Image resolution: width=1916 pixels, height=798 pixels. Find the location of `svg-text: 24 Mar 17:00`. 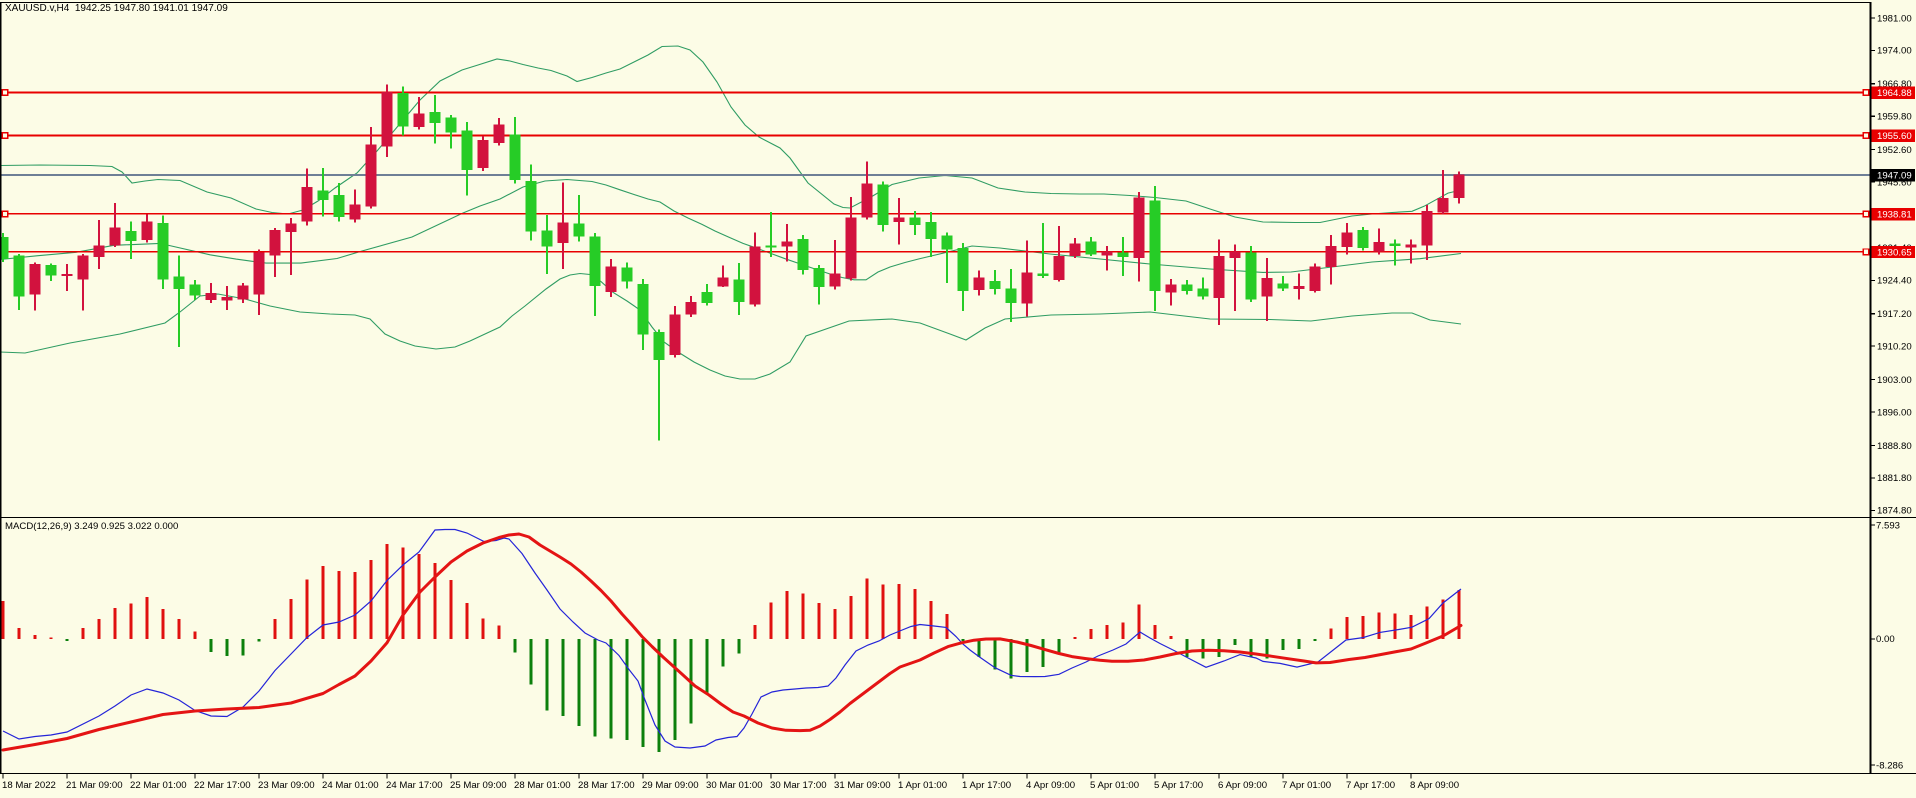

svg-text: 24 Mar 17:00 is located at coordinates (414, 785).